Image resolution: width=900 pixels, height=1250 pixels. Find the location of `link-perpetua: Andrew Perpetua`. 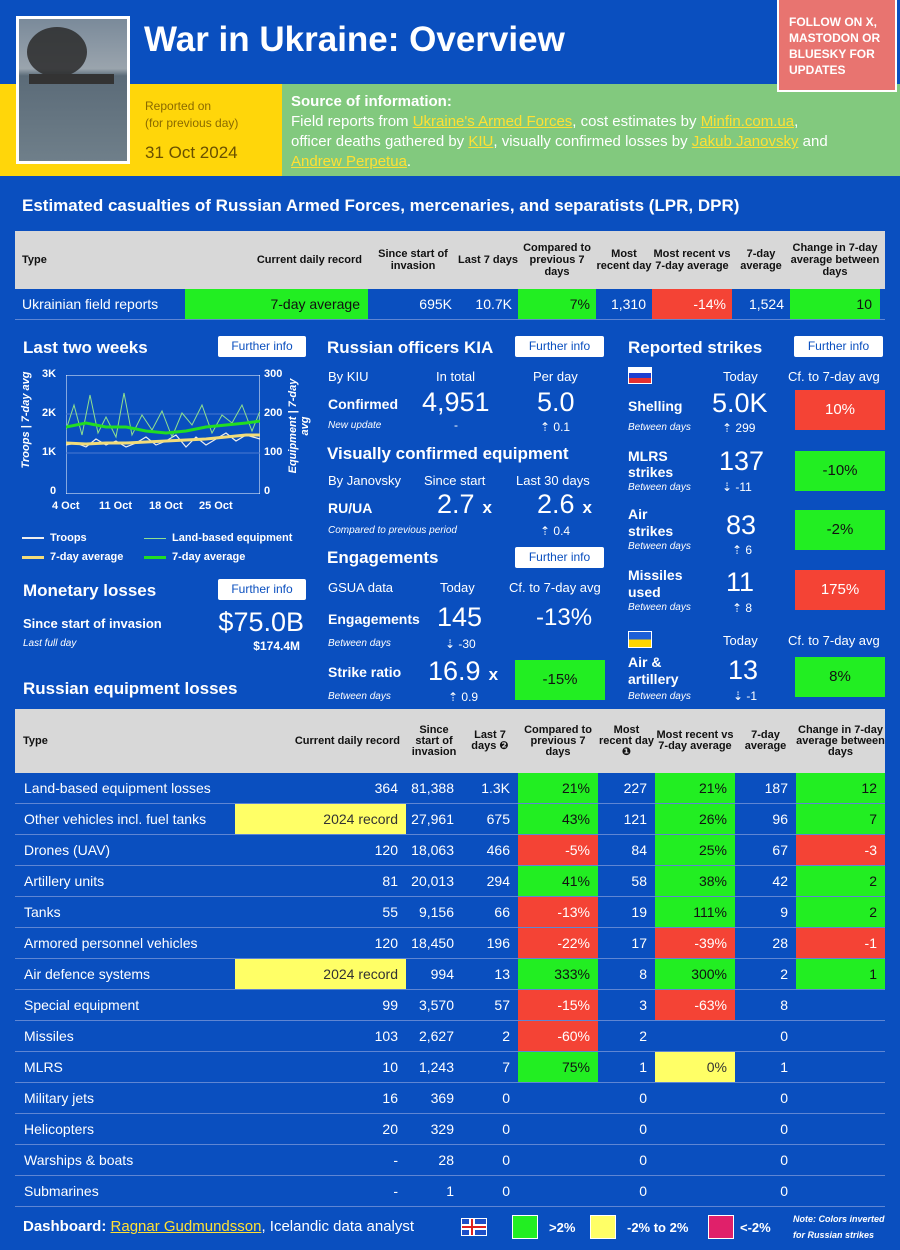

link-perpetua: Andrew Perpetua is located at coordinates (349, 161).